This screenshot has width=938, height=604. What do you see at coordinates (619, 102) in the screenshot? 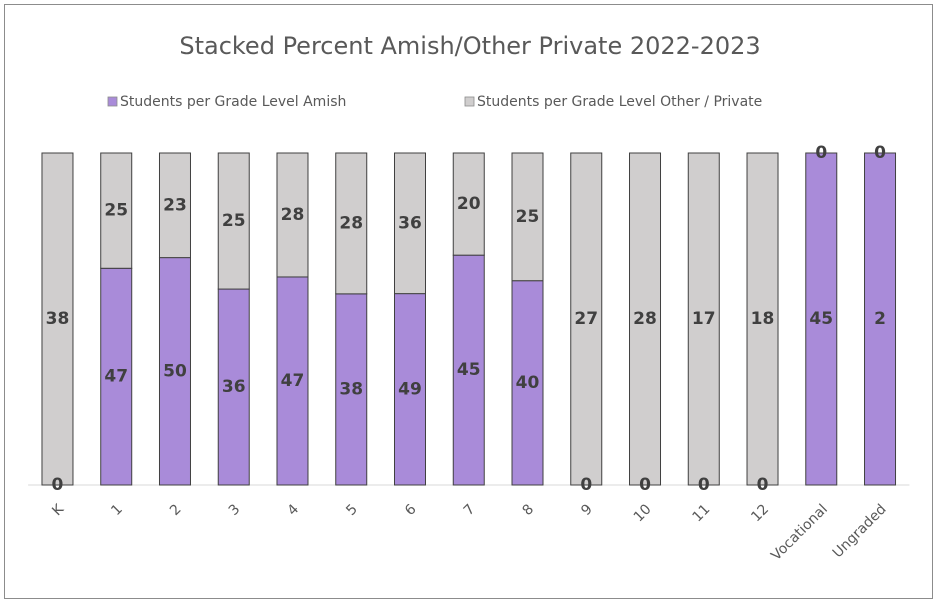
I see `legend-label: Students per Grade Level Other / Private` at bounding box center [619, 102].